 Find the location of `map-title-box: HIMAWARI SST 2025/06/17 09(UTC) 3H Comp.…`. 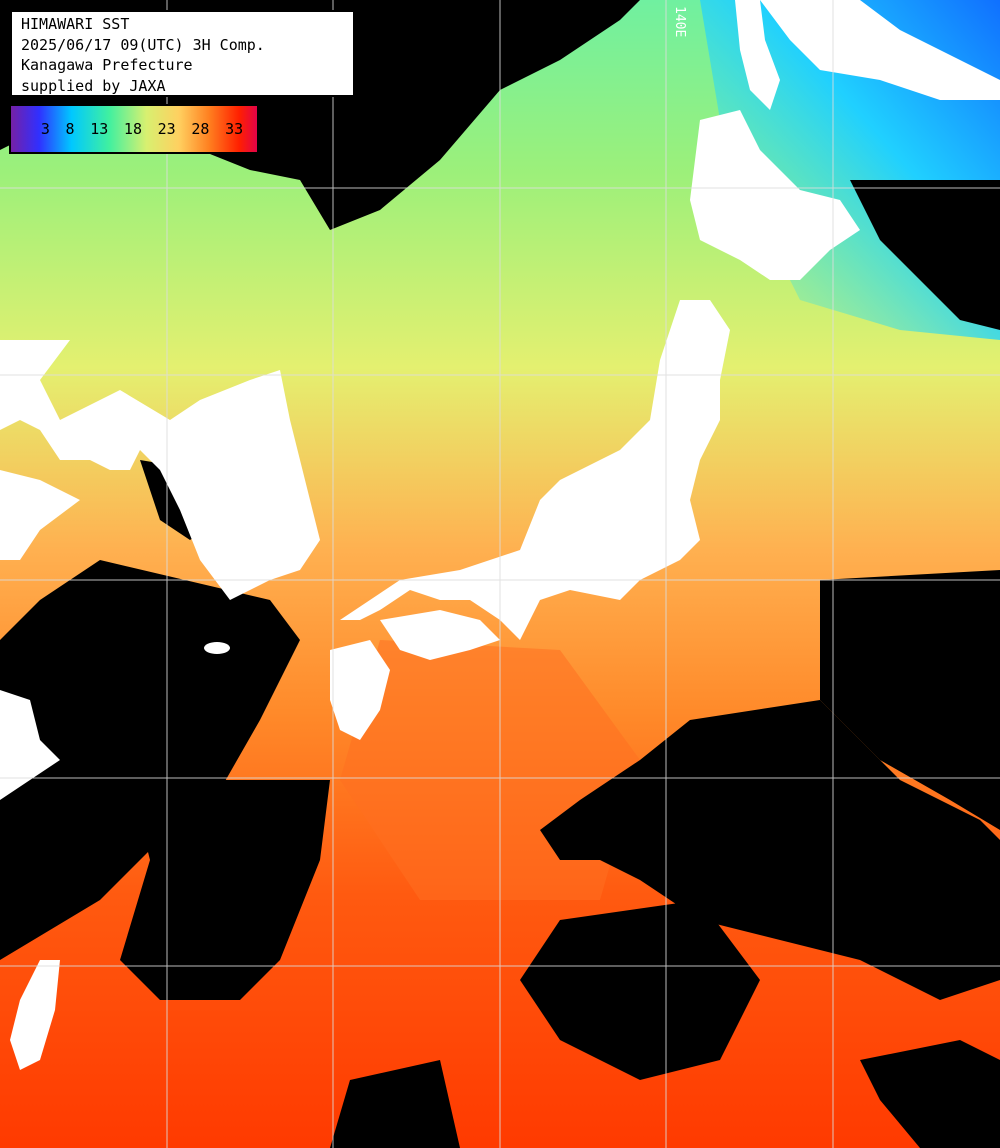

map-title-box: HIMAWARI SST 2025/06/17 09(UTC) 3H Comp.… is located at coordinates (182, 53).